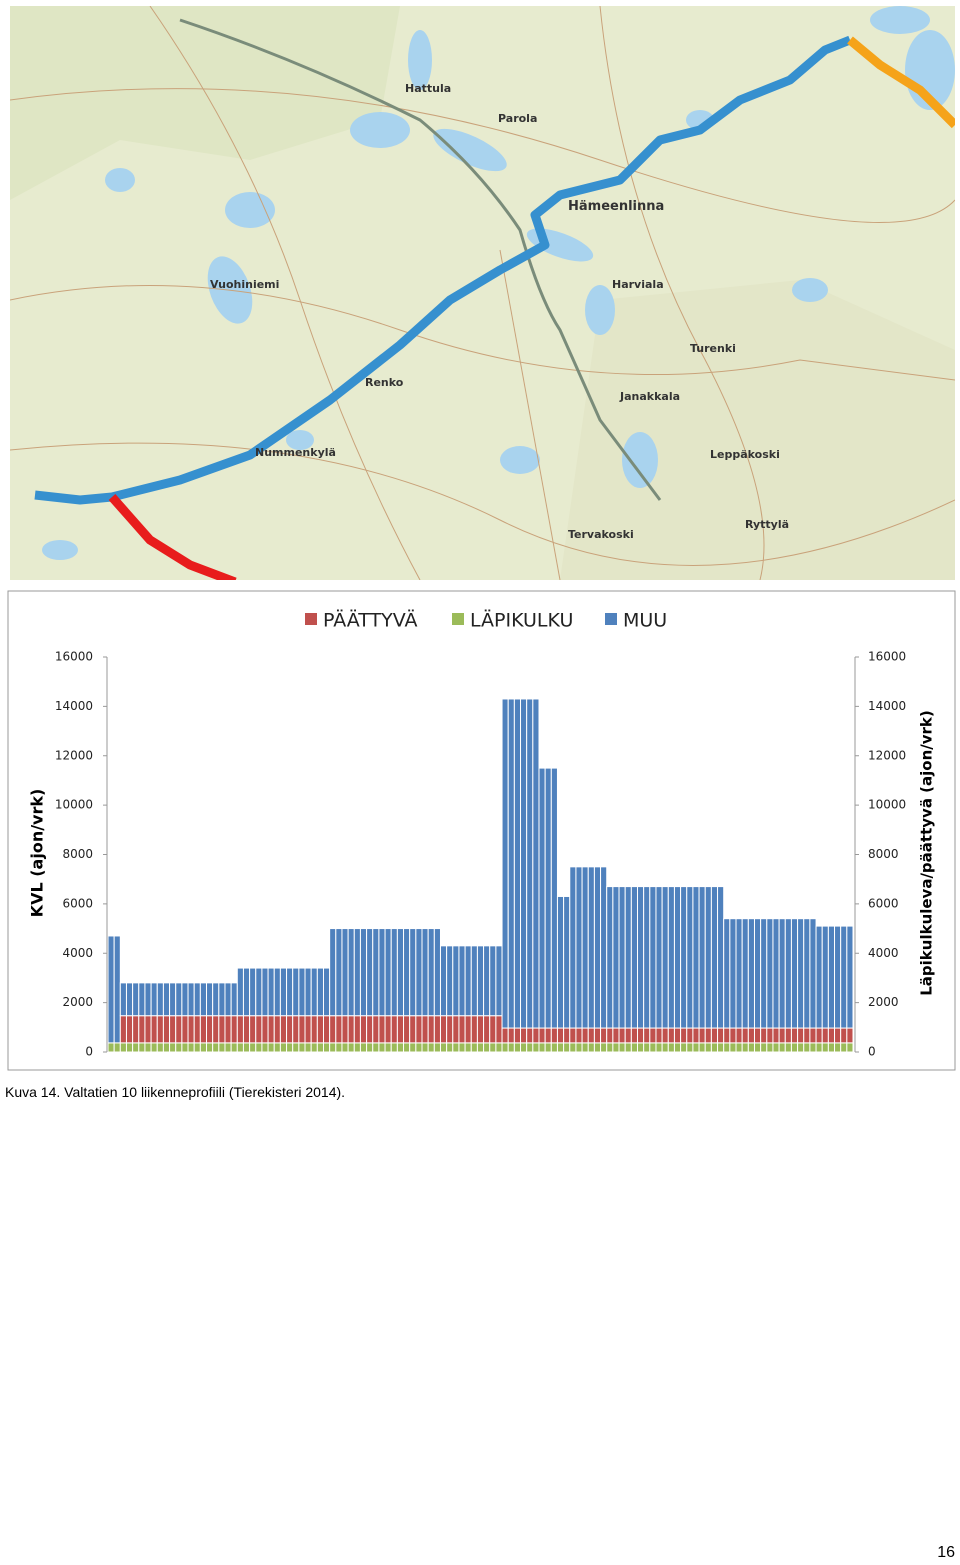 This screenshot has width=960, height=1565. What do you see at coordinates (883, 1002) in the screenshot?
I see `y2-tick-label: 2000` at bounding box center [883, 1002].